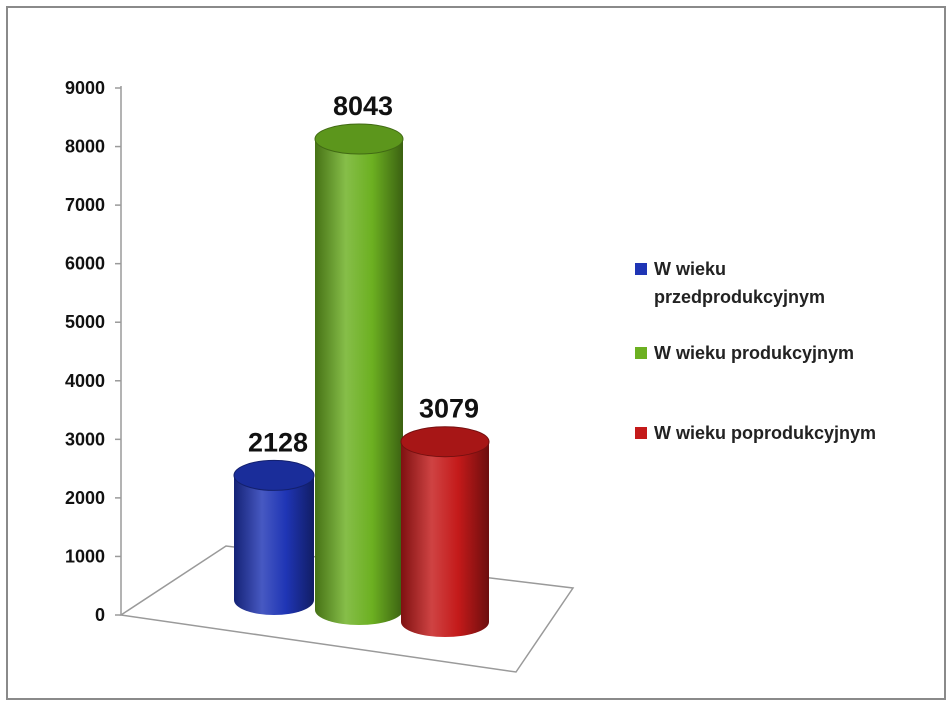 This screenshot has width=952, height=706. I want to click on data-label: 3079, so click(449, 409).